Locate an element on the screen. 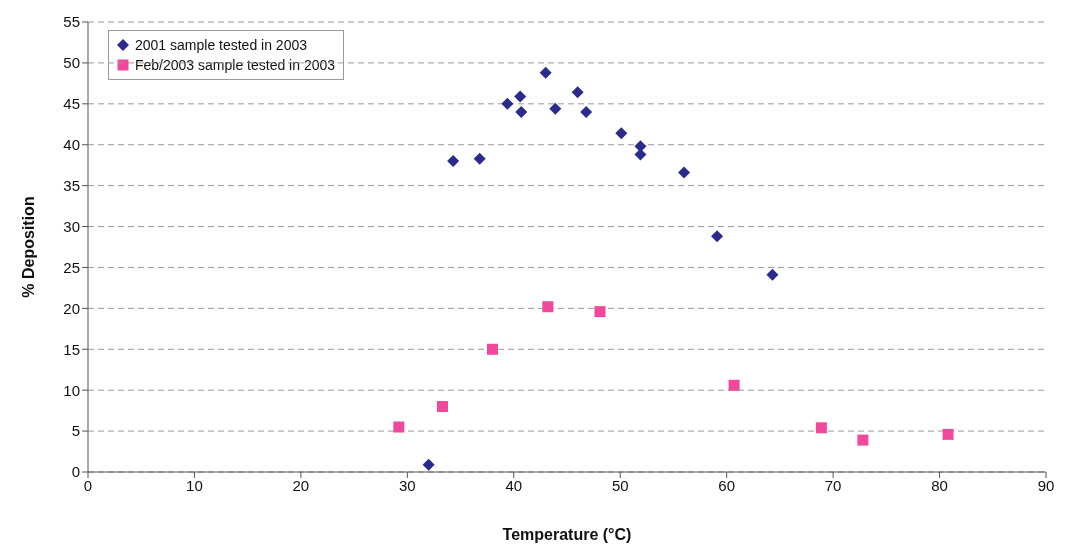 The width and height of the screenshot is (1084, 560). y-tick-label: 30 is located at coordinates (71, 226).